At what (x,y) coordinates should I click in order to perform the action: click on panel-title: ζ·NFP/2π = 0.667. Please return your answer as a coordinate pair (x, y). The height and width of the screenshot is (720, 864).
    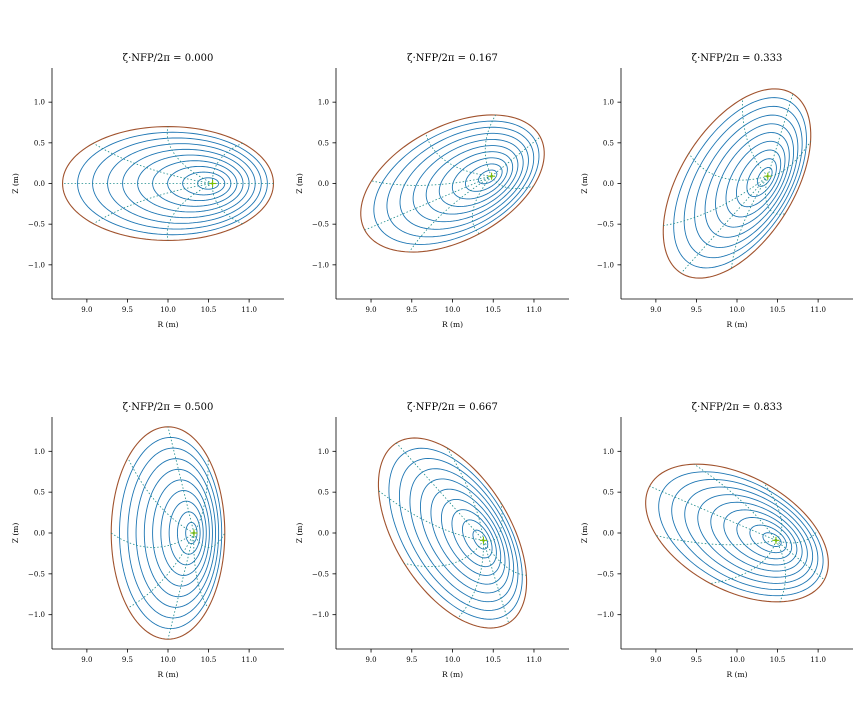
    Looking at the image, I should click on (452, 407).